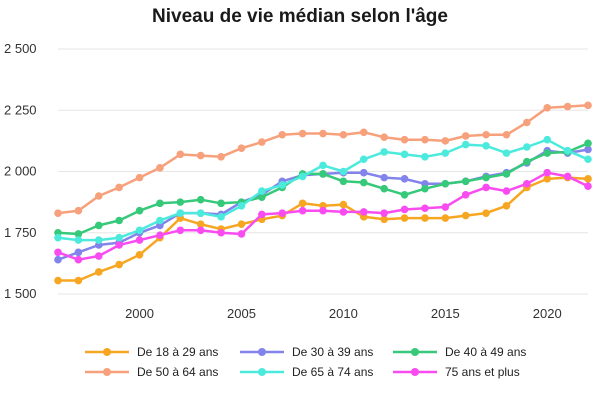 This screenshot has height=400, width=600. I want to click on legend-label: De 18 à 29 ans, so click(177, 352).